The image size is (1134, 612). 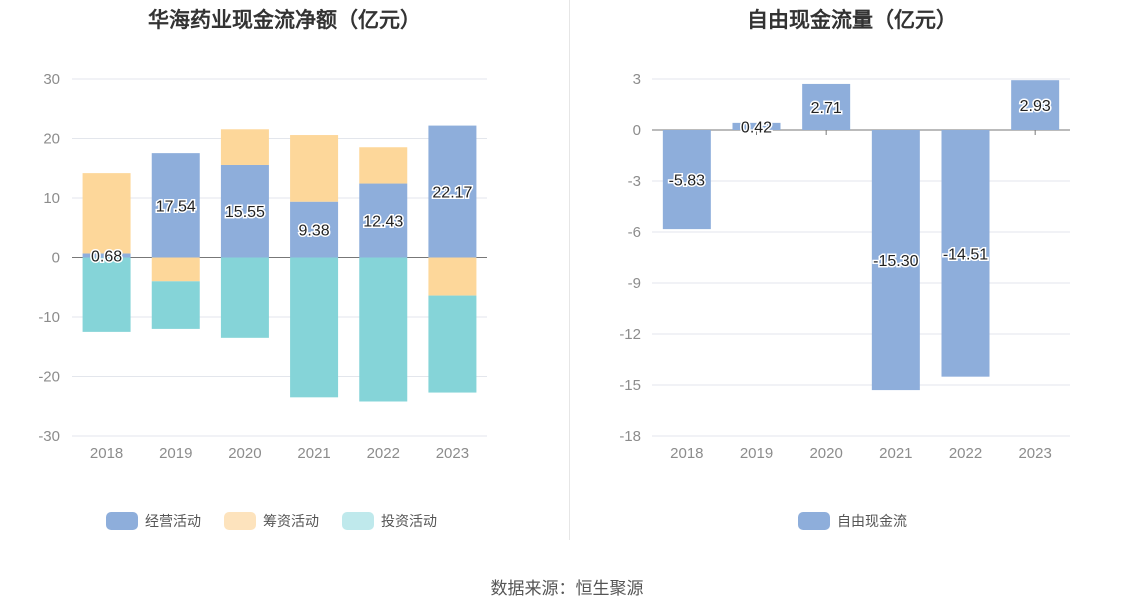 I want to click on y-tick-label: 10, so click(x=51, y=198).